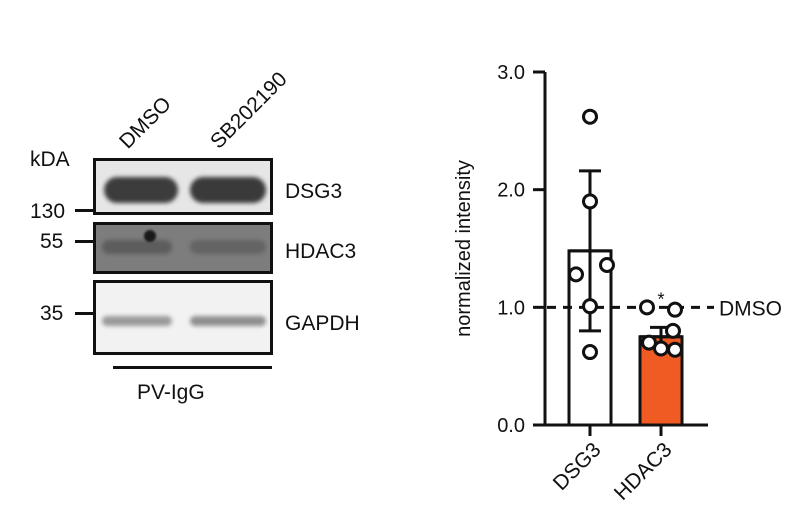 The image size is (812, 529). I want to click on significance-marker: *, so click(660, 299).